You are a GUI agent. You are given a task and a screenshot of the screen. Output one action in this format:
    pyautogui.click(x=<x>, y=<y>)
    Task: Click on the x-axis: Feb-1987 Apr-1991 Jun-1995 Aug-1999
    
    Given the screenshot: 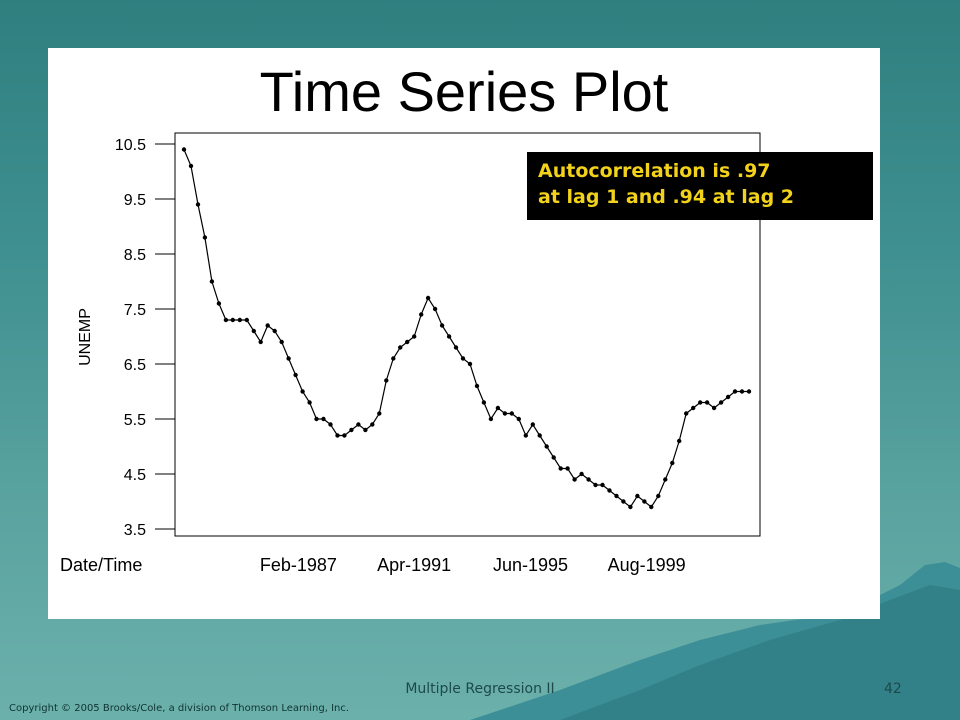 What is the action you would take?
    pyautogui.click(x=473, y=565)
    